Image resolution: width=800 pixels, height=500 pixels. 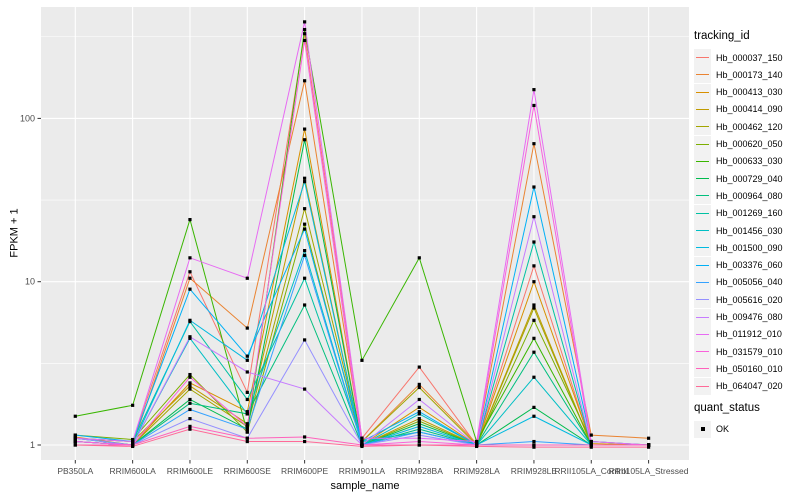 I want to click on legend-item-Hb_005056_040: Hb_005056_040, so click(x=738, y=282).